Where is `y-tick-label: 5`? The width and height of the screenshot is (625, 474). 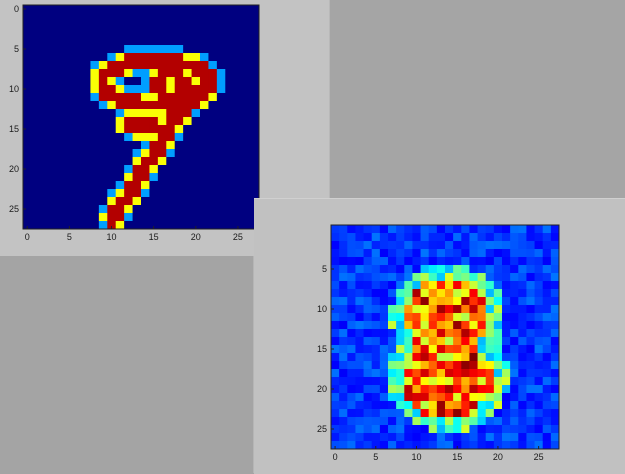
y-tick-label: 5 is located at coordinates (16, 49).